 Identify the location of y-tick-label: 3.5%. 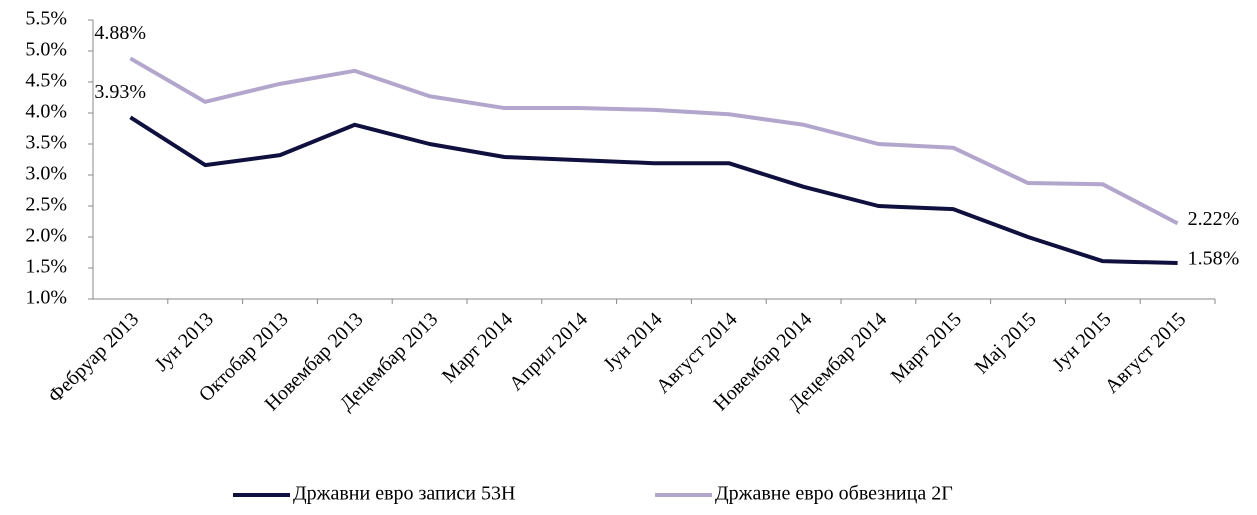
(46, 143).